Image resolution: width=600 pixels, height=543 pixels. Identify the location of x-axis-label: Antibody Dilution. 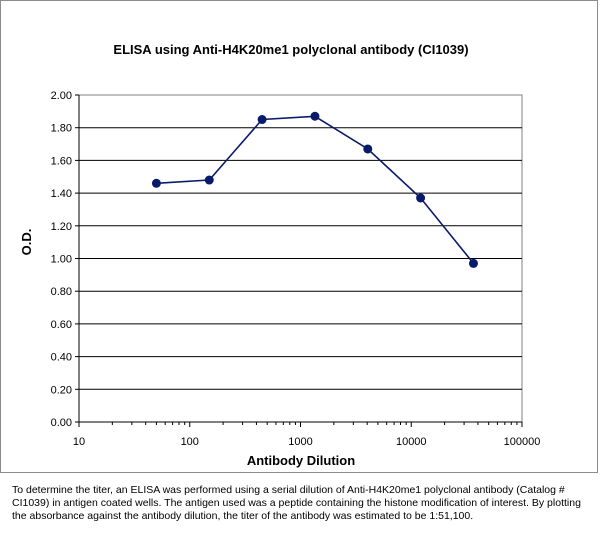
(301, 460).